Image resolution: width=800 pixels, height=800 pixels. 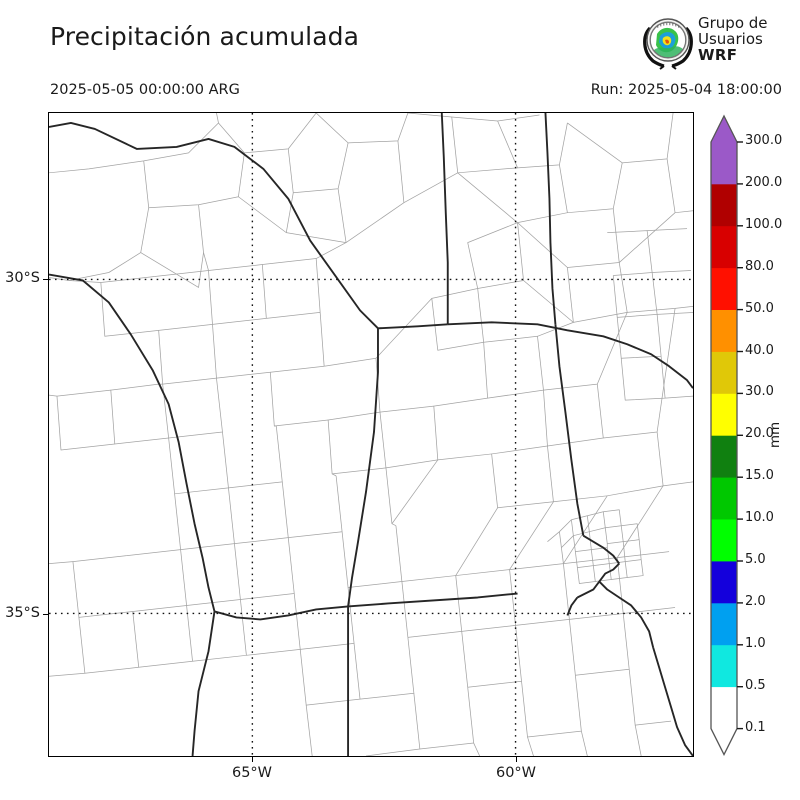 What do you see at coordinates (759, 308) in the screenshot?
I see `colorbar-tick-label: 50.0` at bounding box center [759, 308].